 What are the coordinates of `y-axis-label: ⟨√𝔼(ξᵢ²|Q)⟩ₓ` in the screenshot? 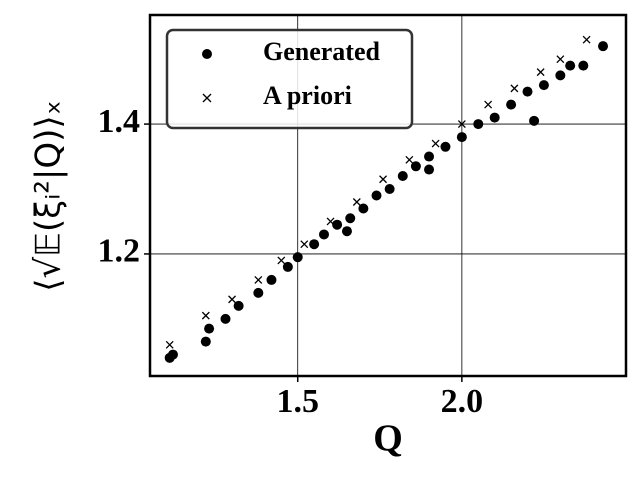 It's located at (49, 196).